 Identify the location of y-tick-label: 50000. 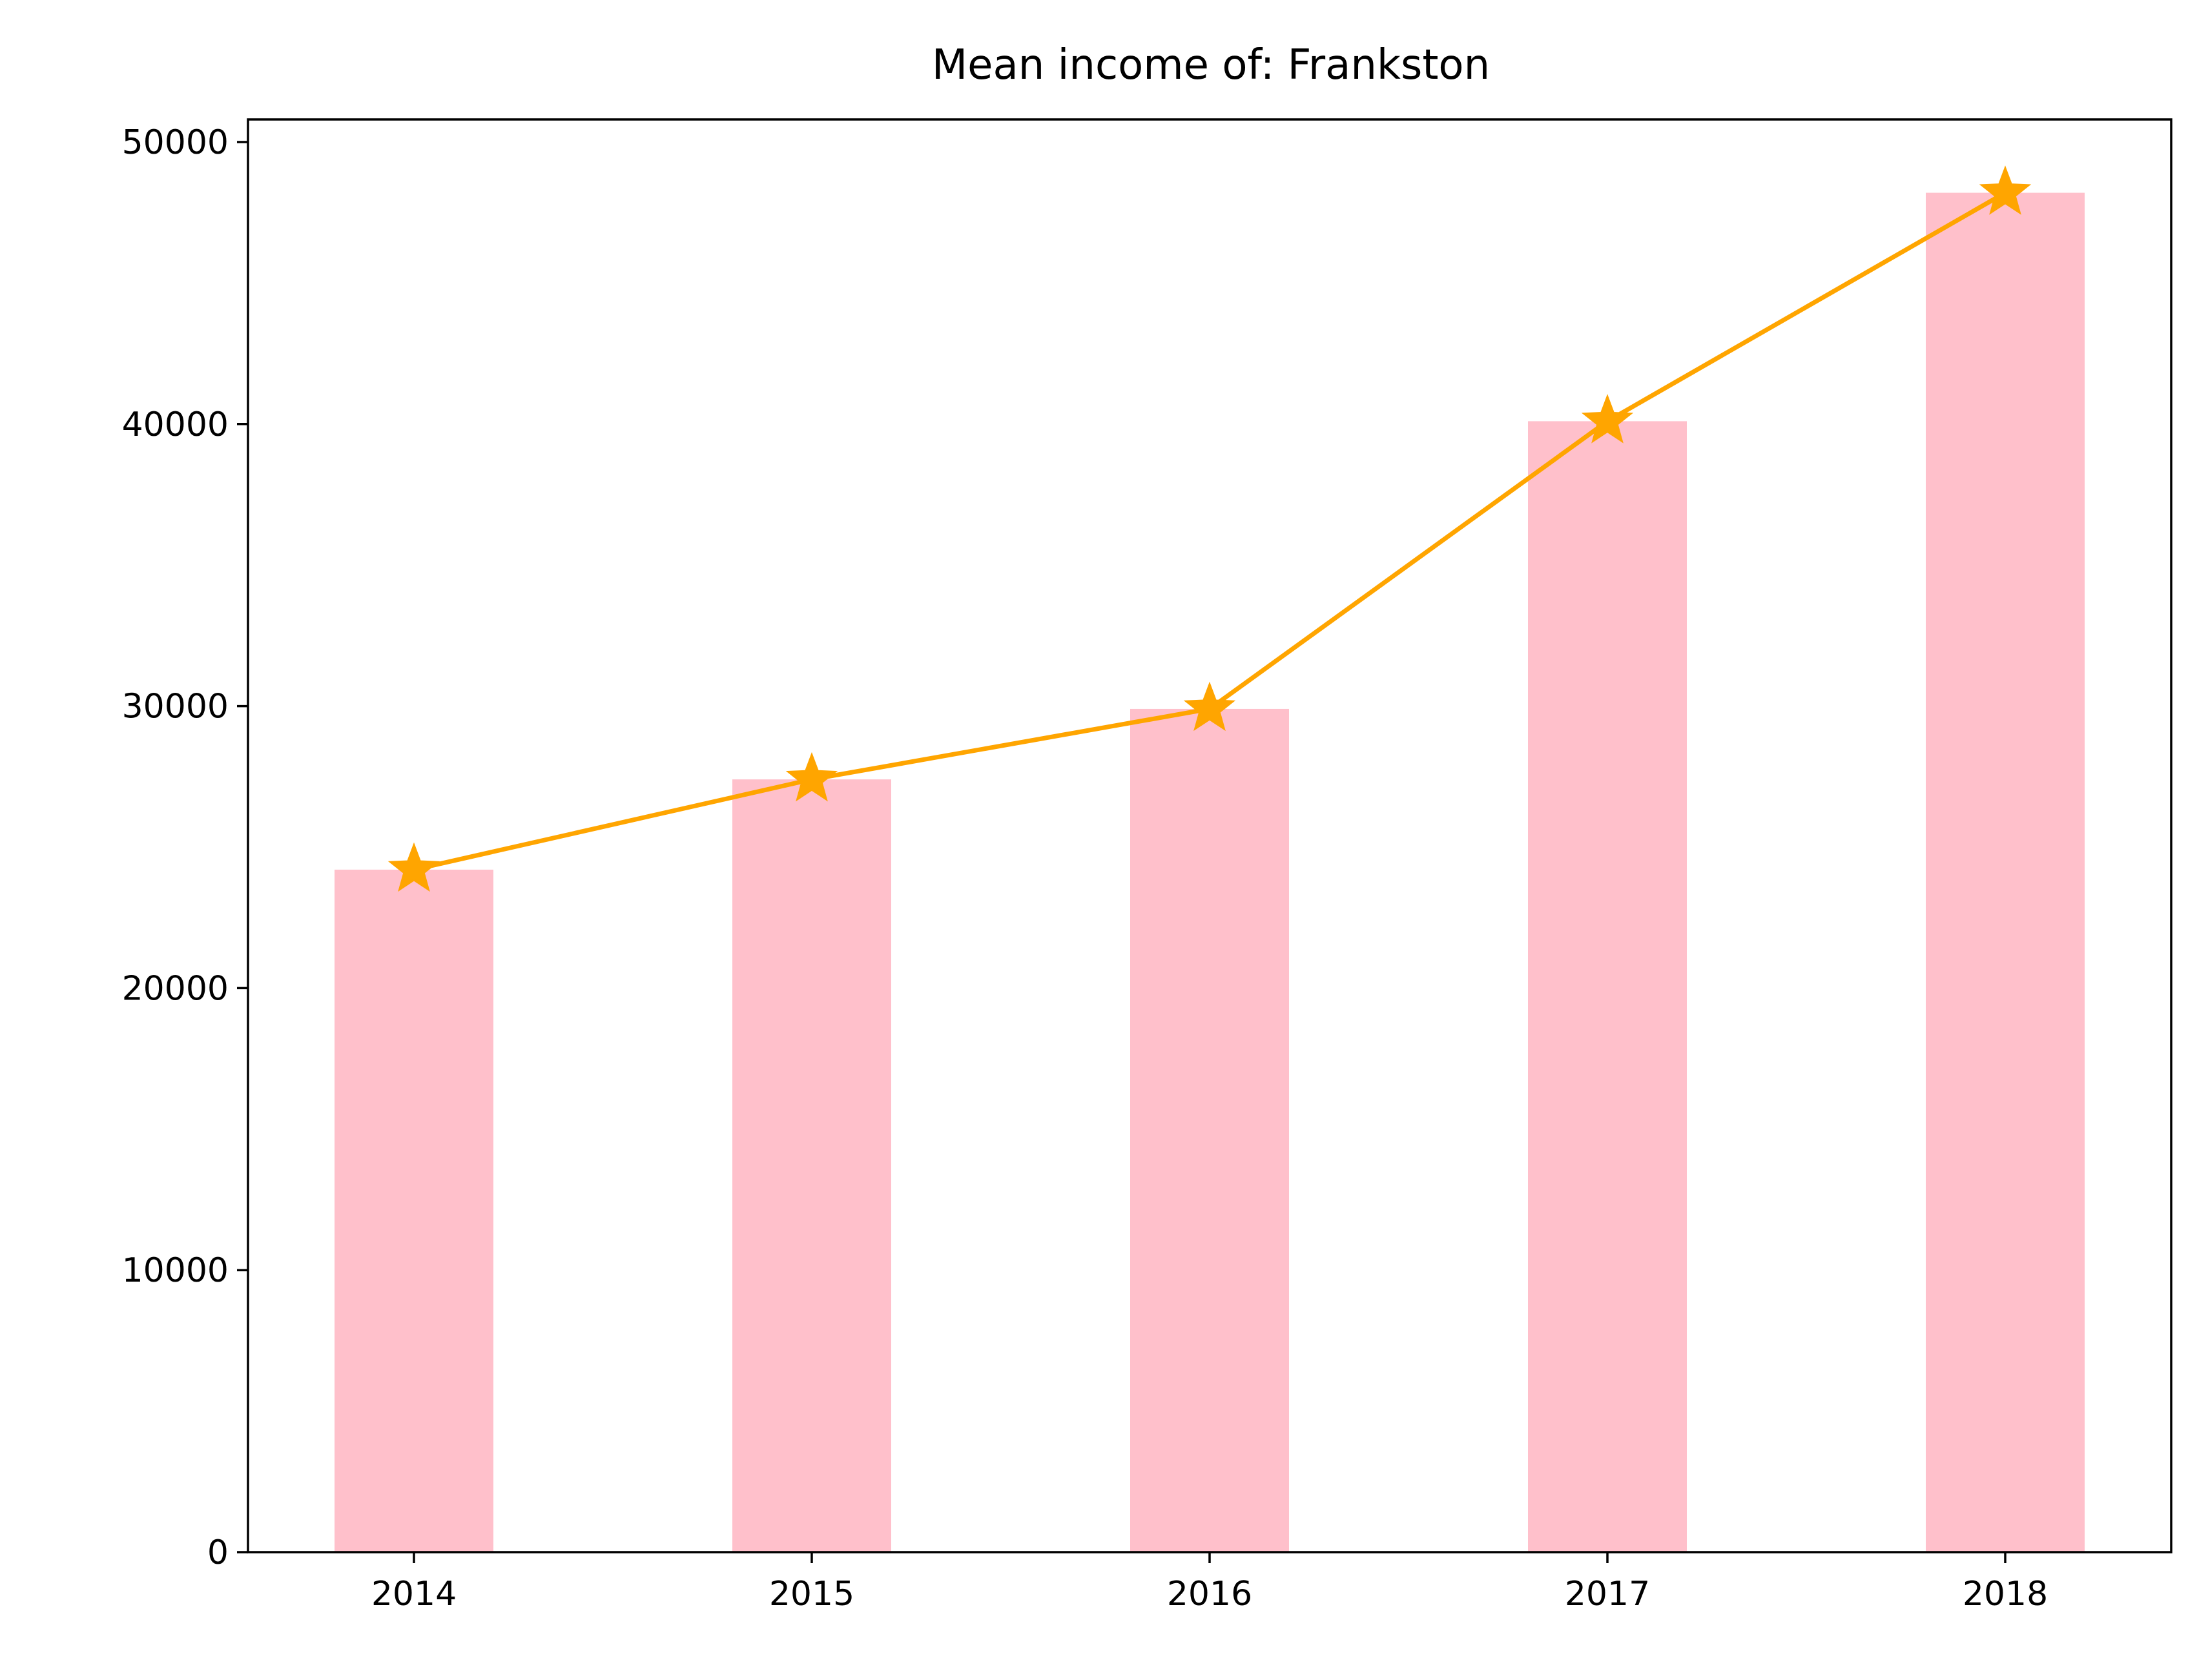
(175, 142).